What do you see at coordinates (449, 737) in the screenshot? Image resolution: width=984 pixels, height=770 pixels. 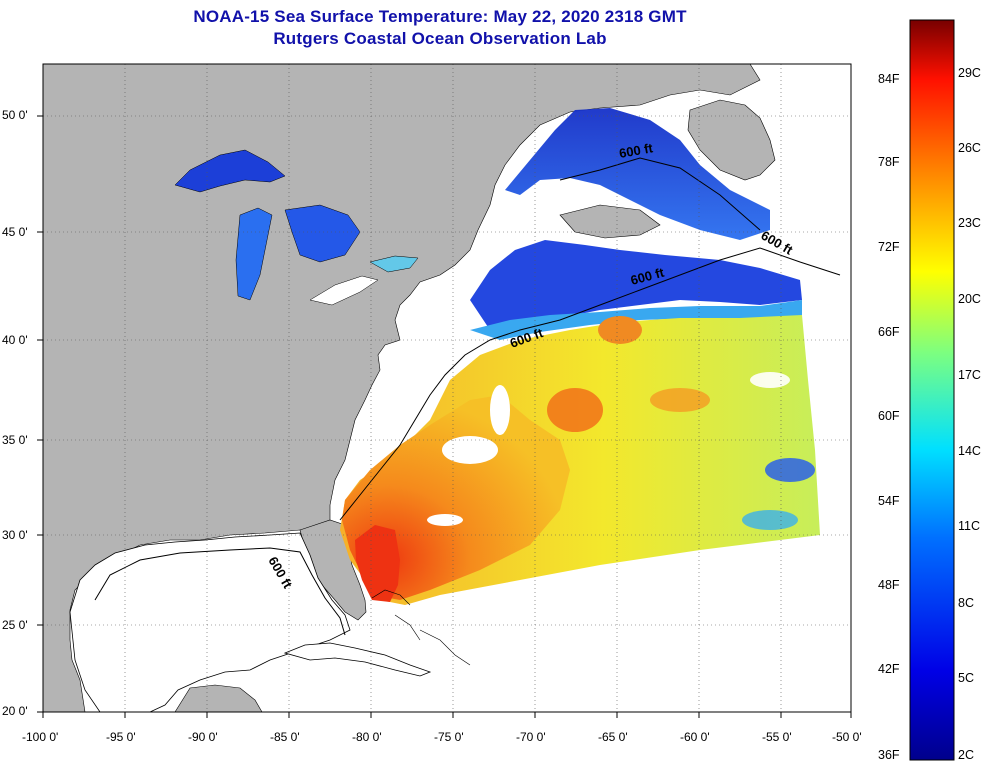 I see `lon-label: -75 0'` at bounding box center [449, 737].